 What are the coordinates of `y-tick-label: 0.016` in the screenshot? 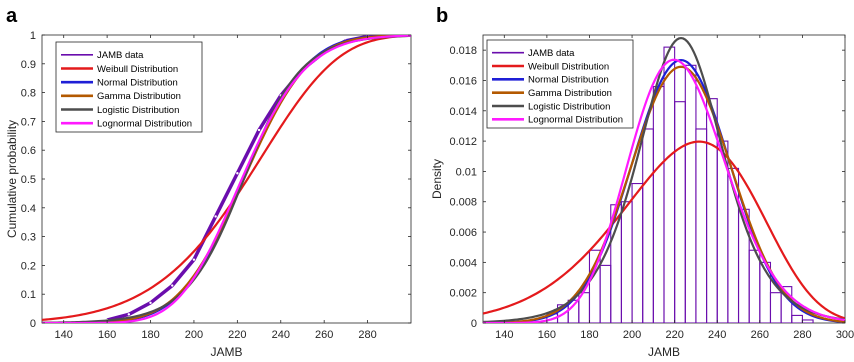 It's located at (463, 81).